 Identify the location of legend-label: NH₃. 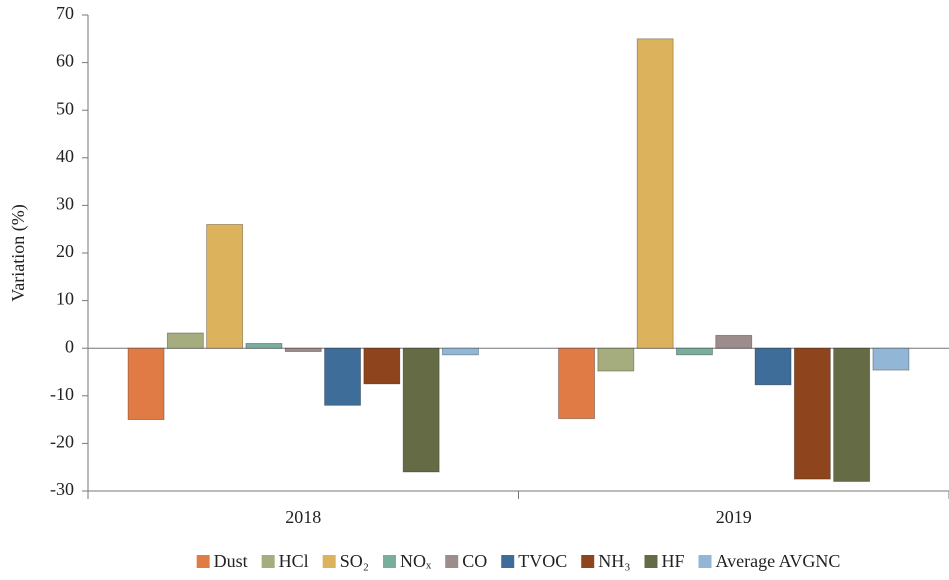
(614, 561).